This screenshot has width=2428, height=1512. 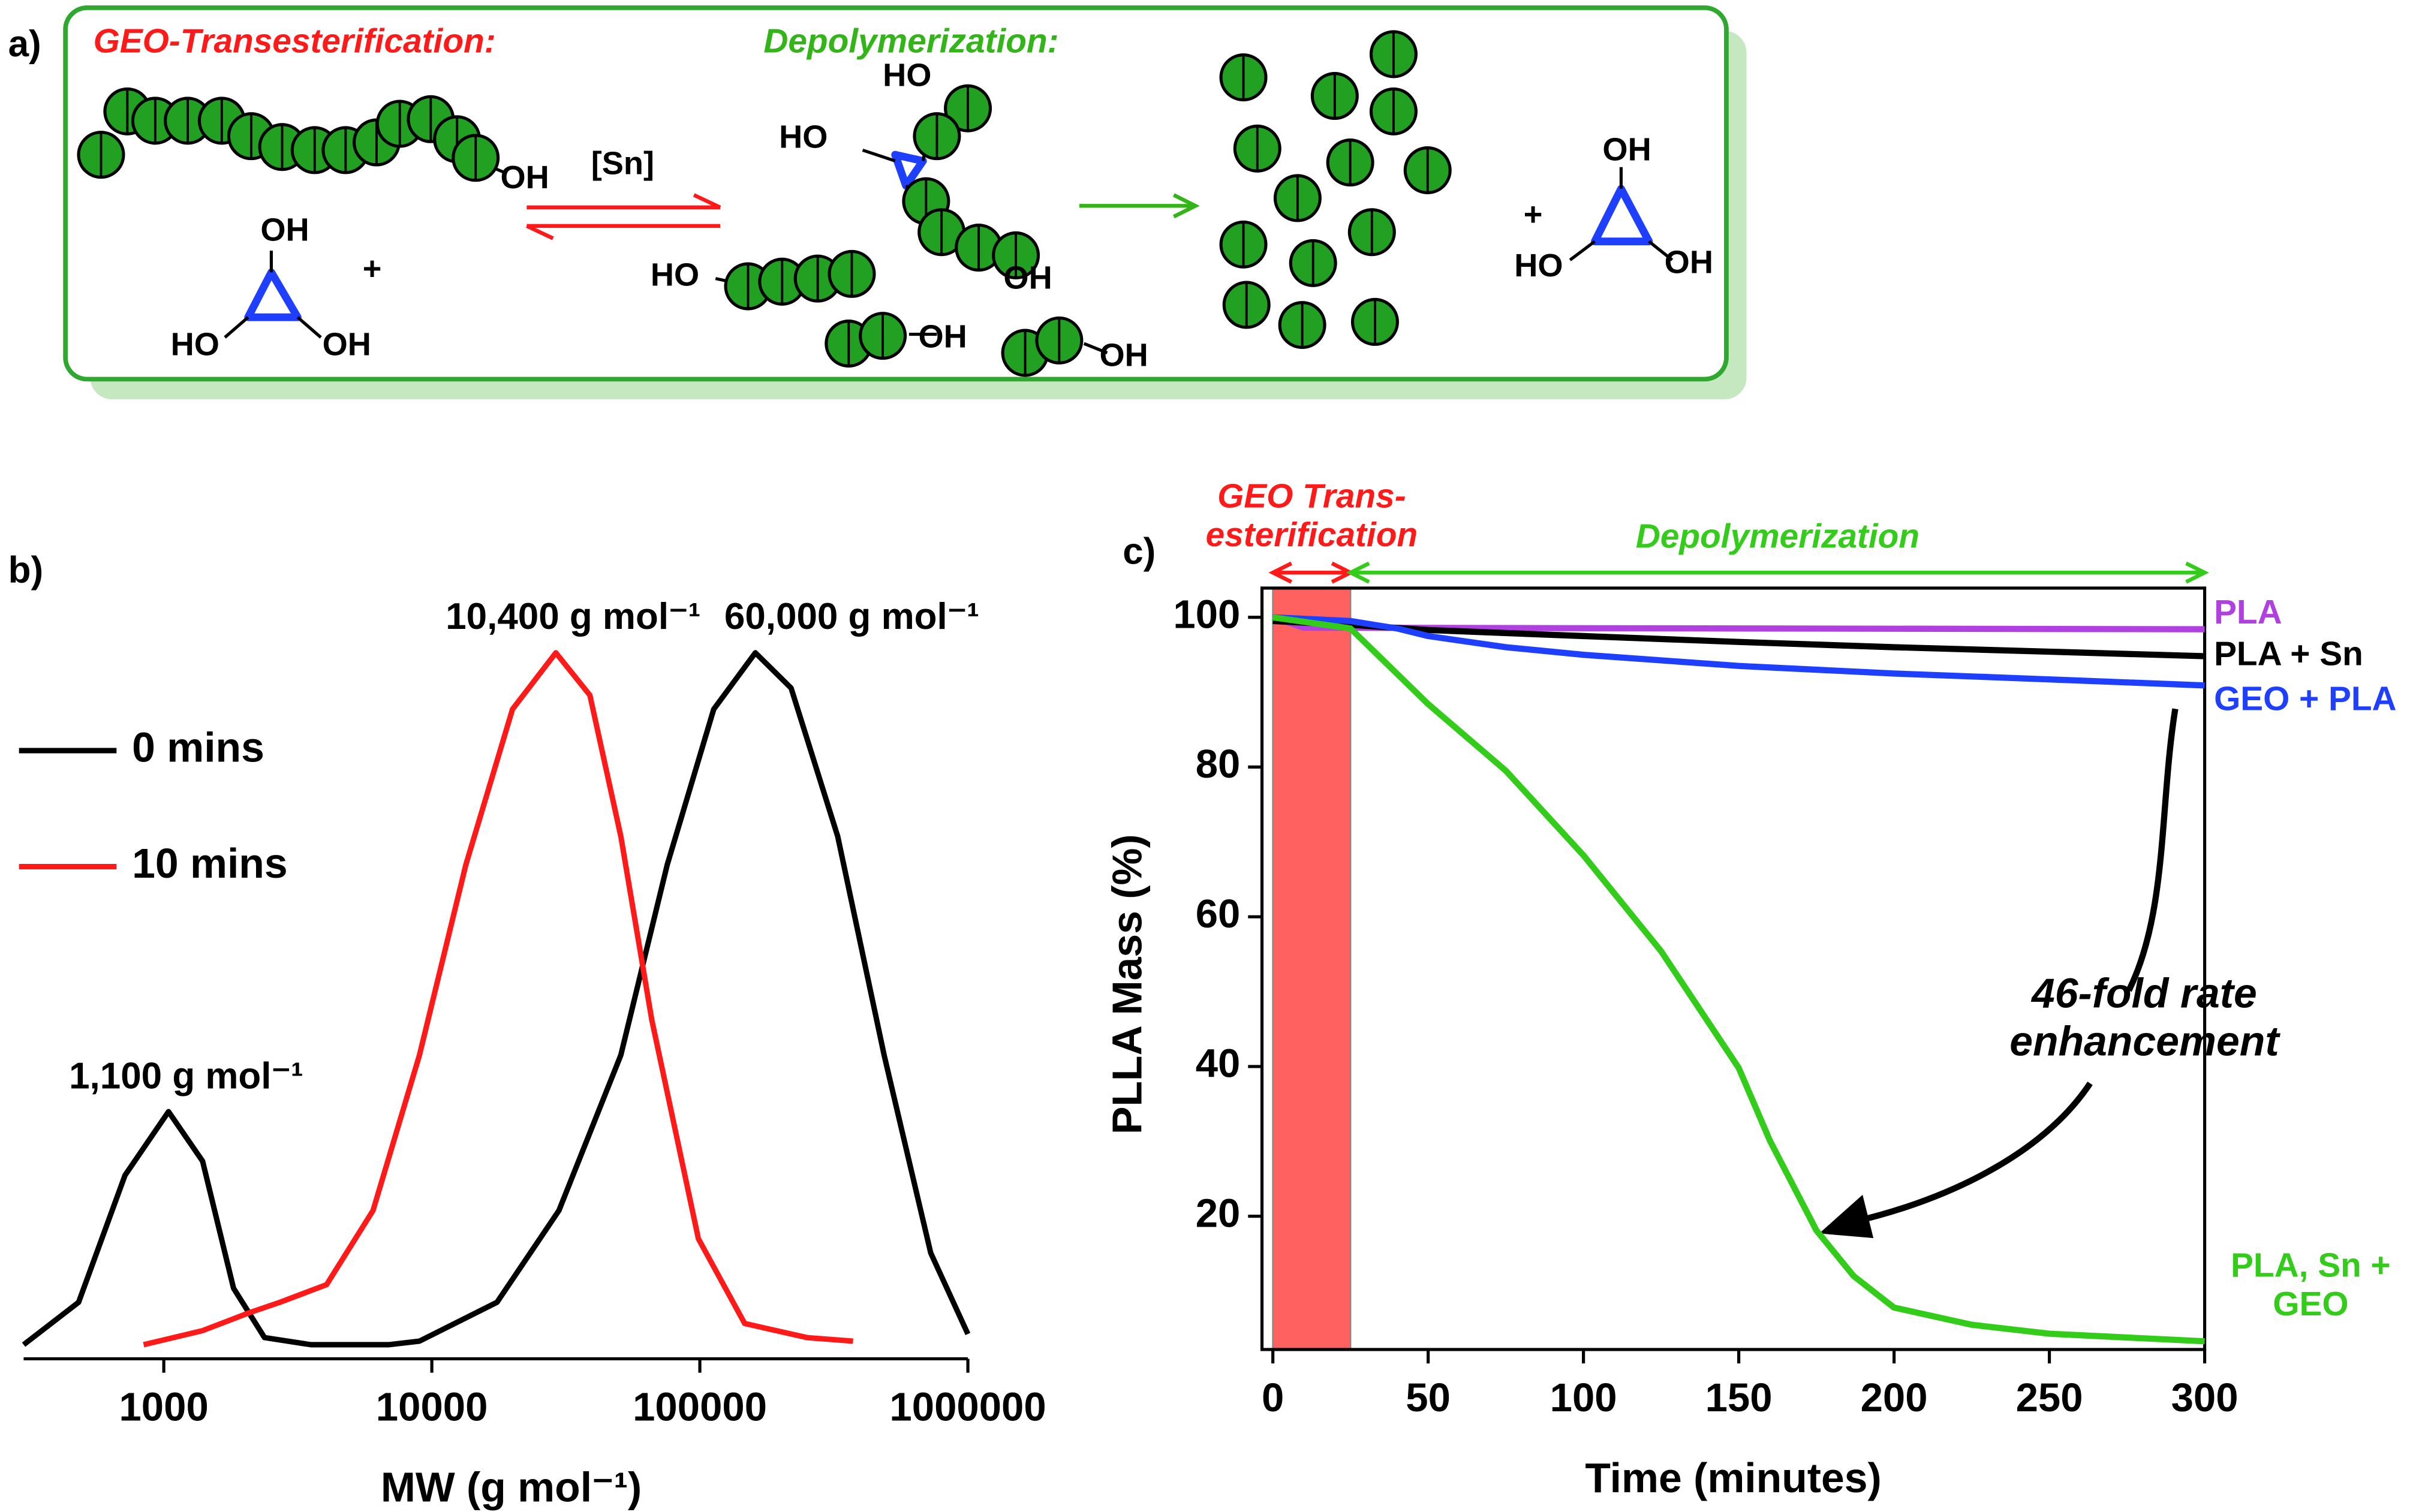 What do you see at coordinates (2205, 1397) in the screenshot?
I see `x-tick-label: 300` at bounding box center [2205, 1397].